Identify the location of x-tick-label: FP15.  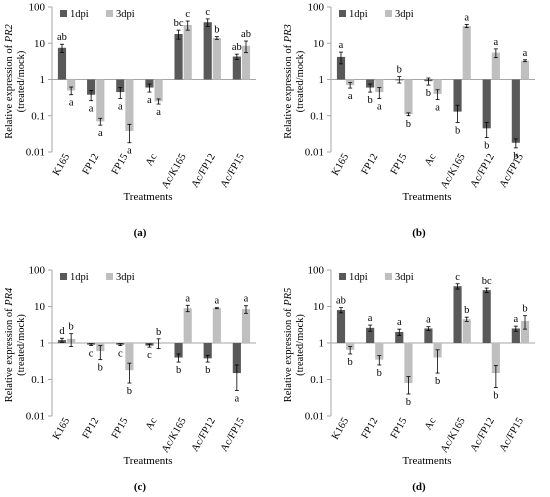
(120, 428).